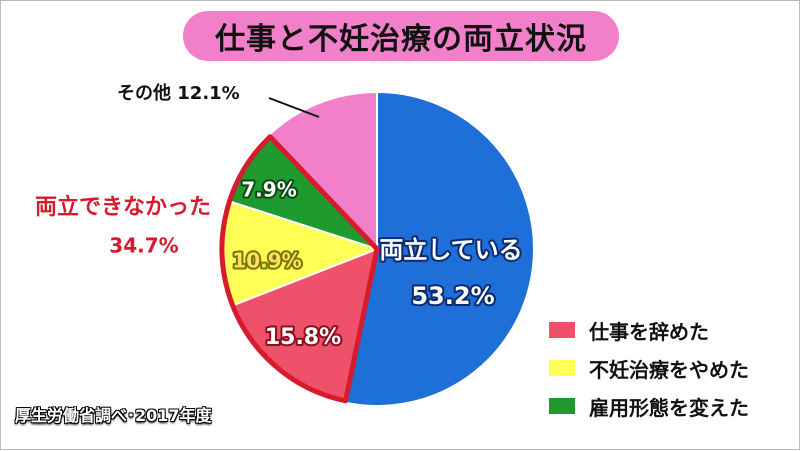  Describe the element at coordinates (113, 415) in the screenshot. I see `source-note: 厚生労働省調べ･2017年度` at that location.